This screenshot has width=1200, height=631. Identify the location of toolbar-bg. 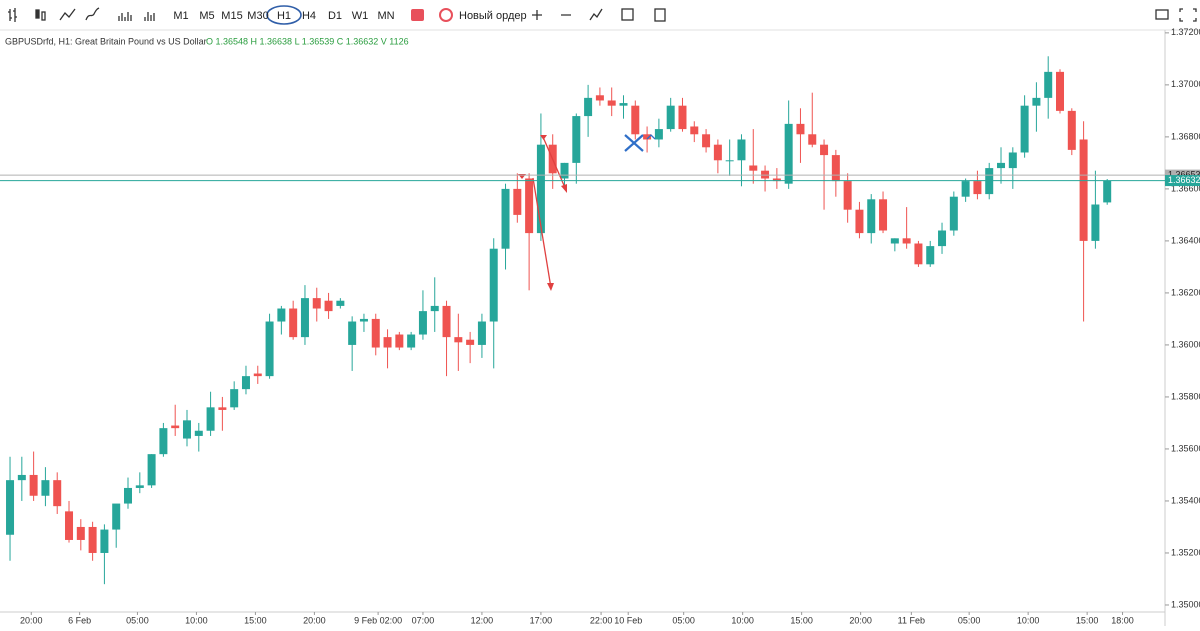
(600, 15).